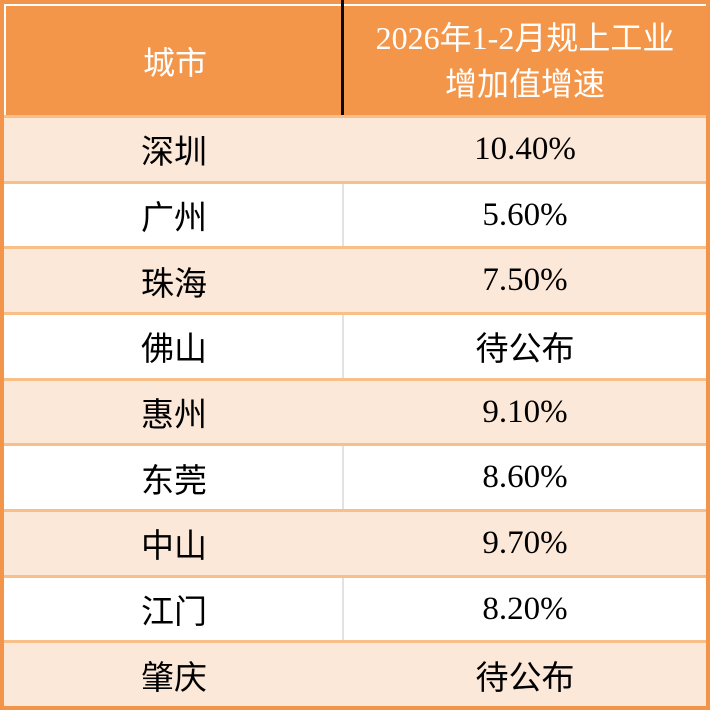 This screenshot has width=710, height=710. I want to click on city-cell: 珠海, so click(174, 284).